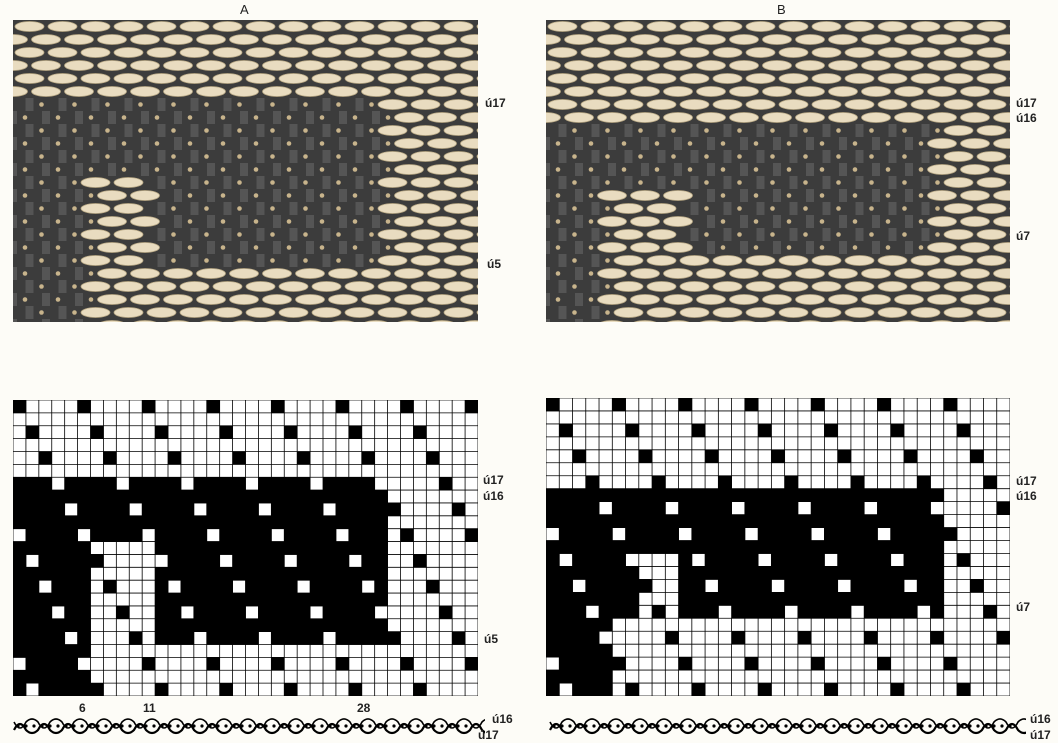 Image resolution: width=1058 pixels, height=743 pixels. Describe the element at coordinates (1026, 103) in the screenshot. I see `photo-b-label-u17: ú17` at that location.